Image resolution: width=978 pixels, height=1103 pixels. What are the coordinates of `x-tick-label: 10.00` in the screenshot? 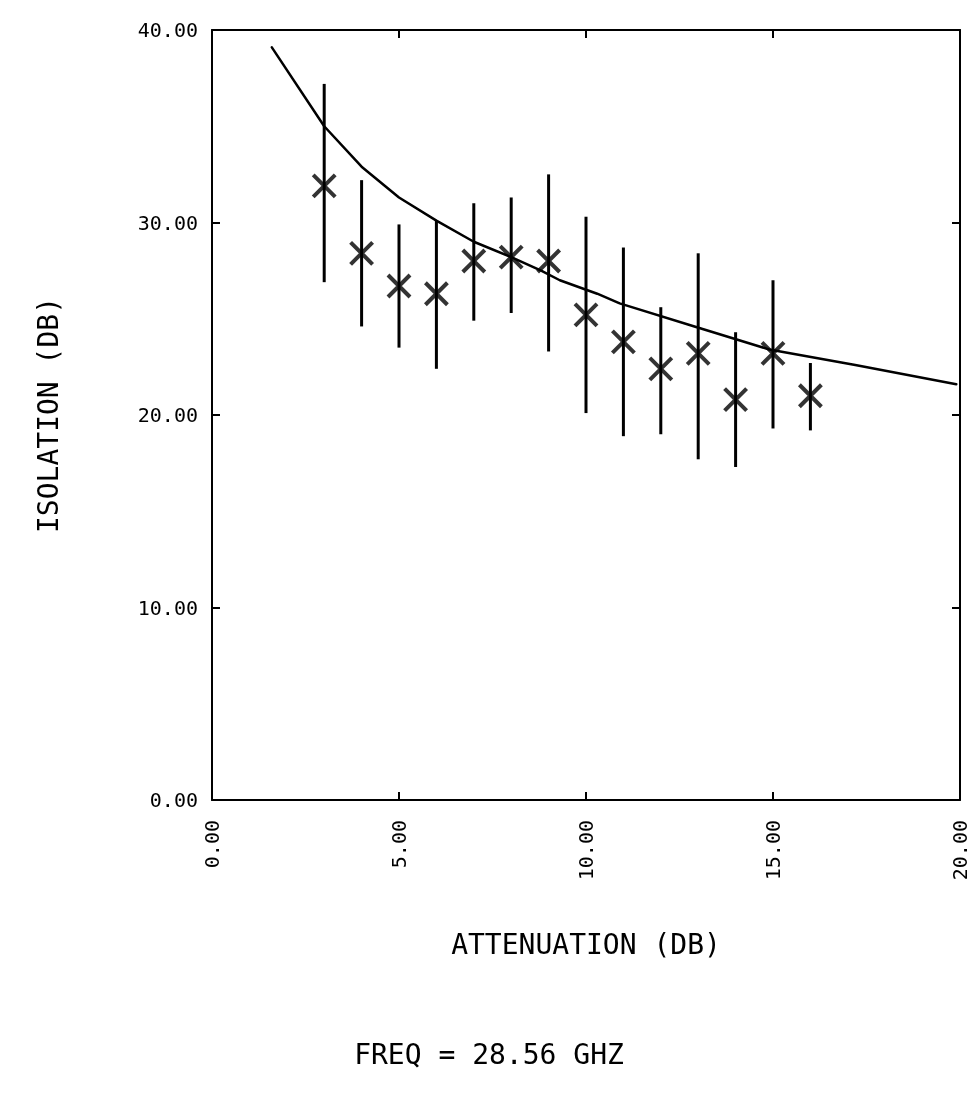 It's located at (586, 850).